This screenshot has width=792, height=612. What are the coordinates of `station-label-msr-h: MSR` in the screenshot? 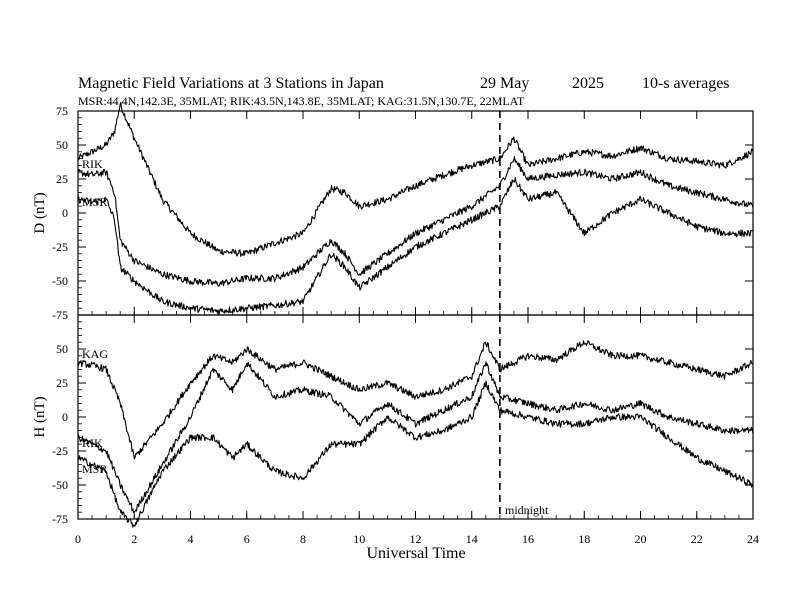 It's located at (94, 469).